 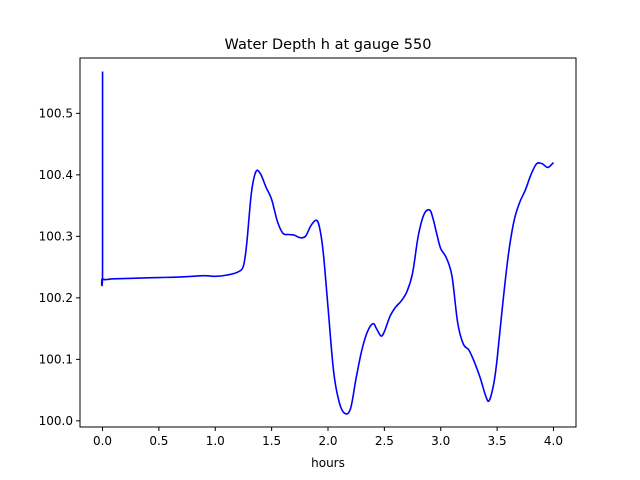 What do you see at coordinates (327, 441) in the screenshot?
I see `x-tick-label: 2.0` at bounding box center [327, 441].